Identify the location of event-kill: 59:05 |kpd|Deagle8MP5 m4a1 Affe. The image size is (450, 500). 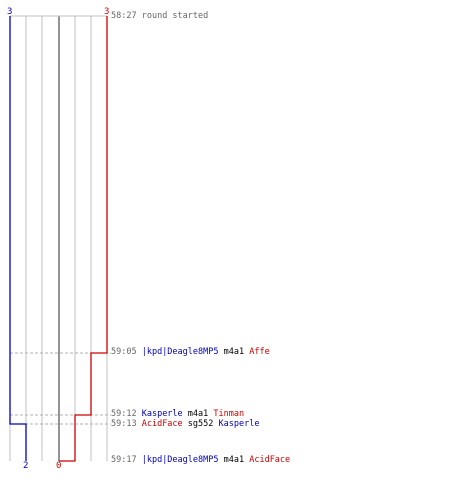
(190, 352).